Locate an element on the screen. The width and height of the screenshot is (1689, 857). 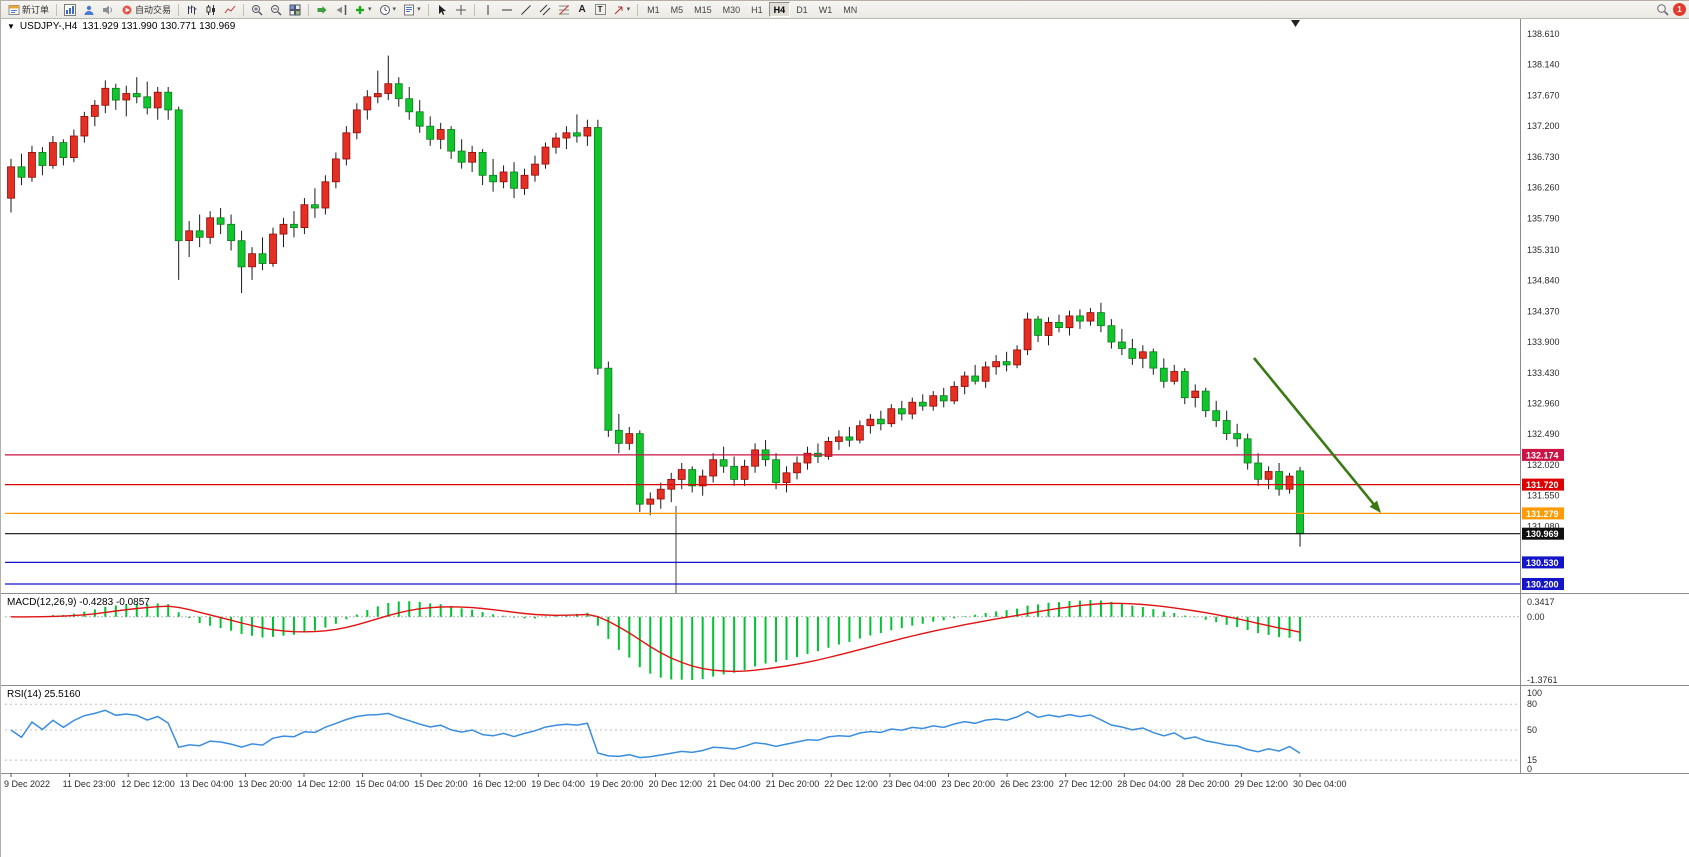
trendline-button is located at coordinates (526, 10).